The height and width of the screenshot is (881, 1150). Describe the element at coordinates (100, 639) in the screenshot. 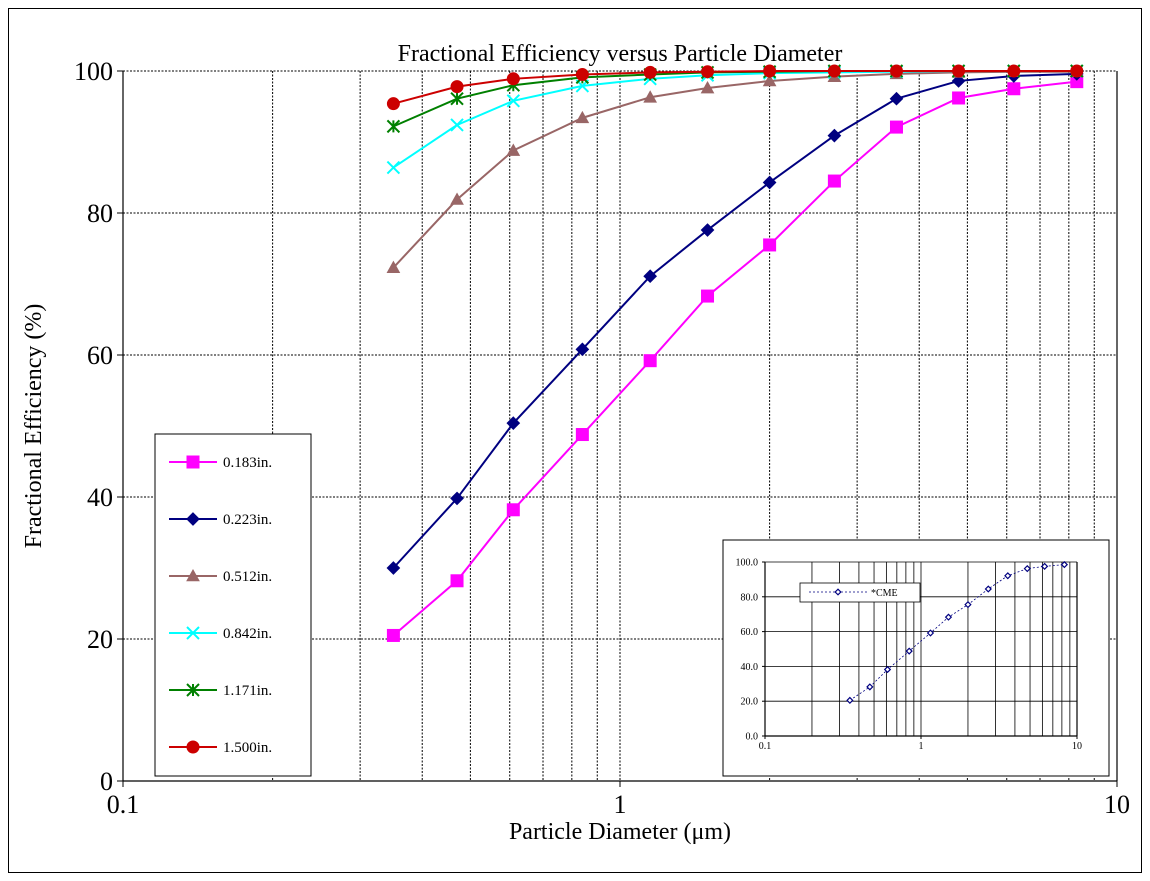

I see `y-tick-label: 20` at that location.